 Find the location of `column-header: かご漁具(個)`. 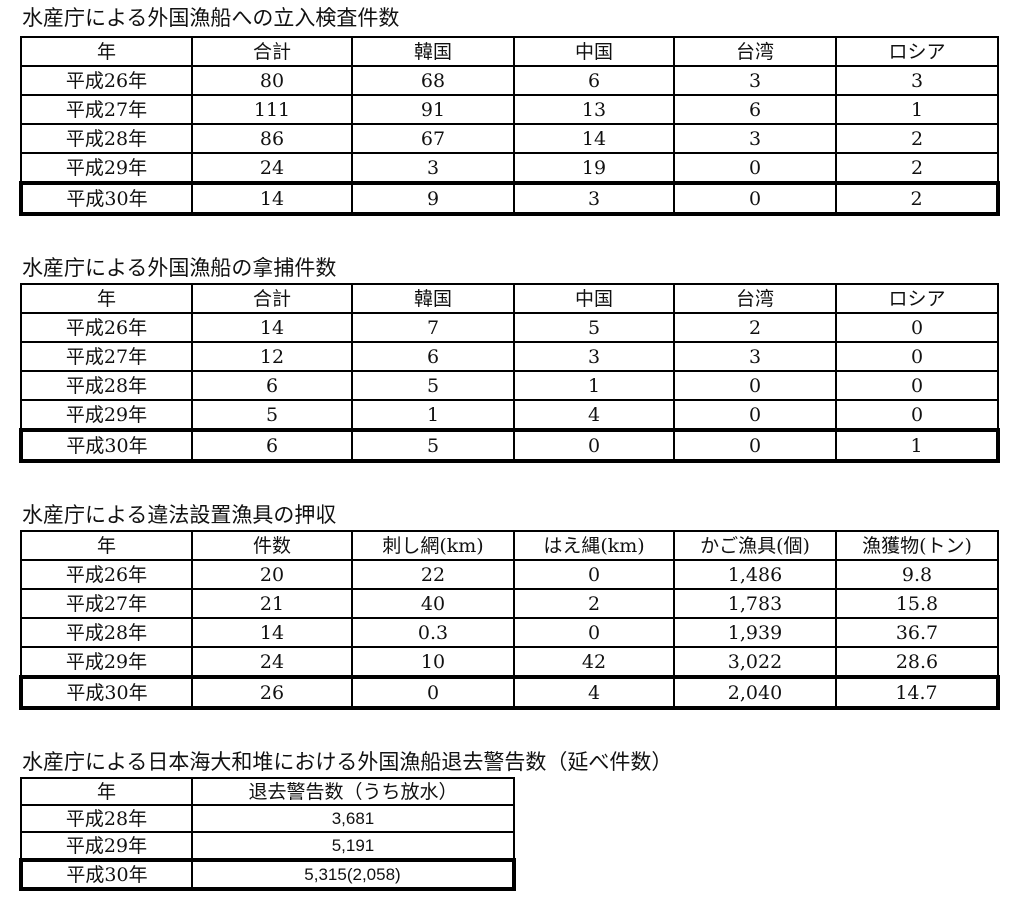

column-header: かご漁具(個) is located at coordinates (755, 545).